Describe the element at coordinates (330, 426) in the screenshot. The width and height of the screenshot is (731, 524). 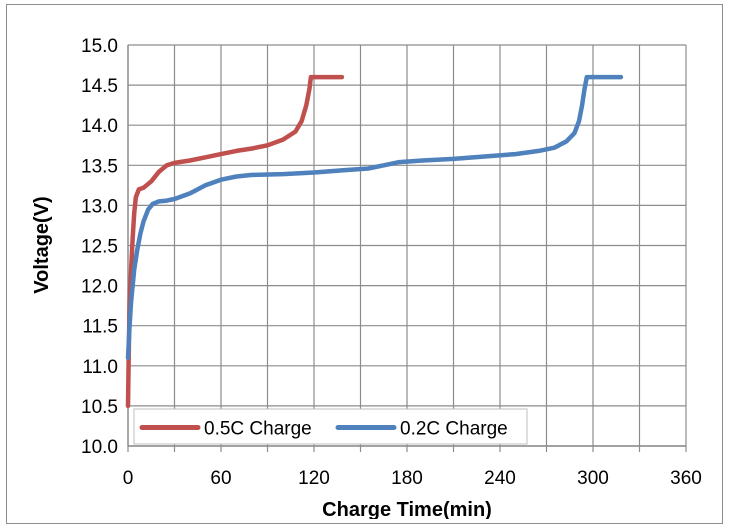
I see `legend: 0.5C Charge 0.2C Charge` at that location.